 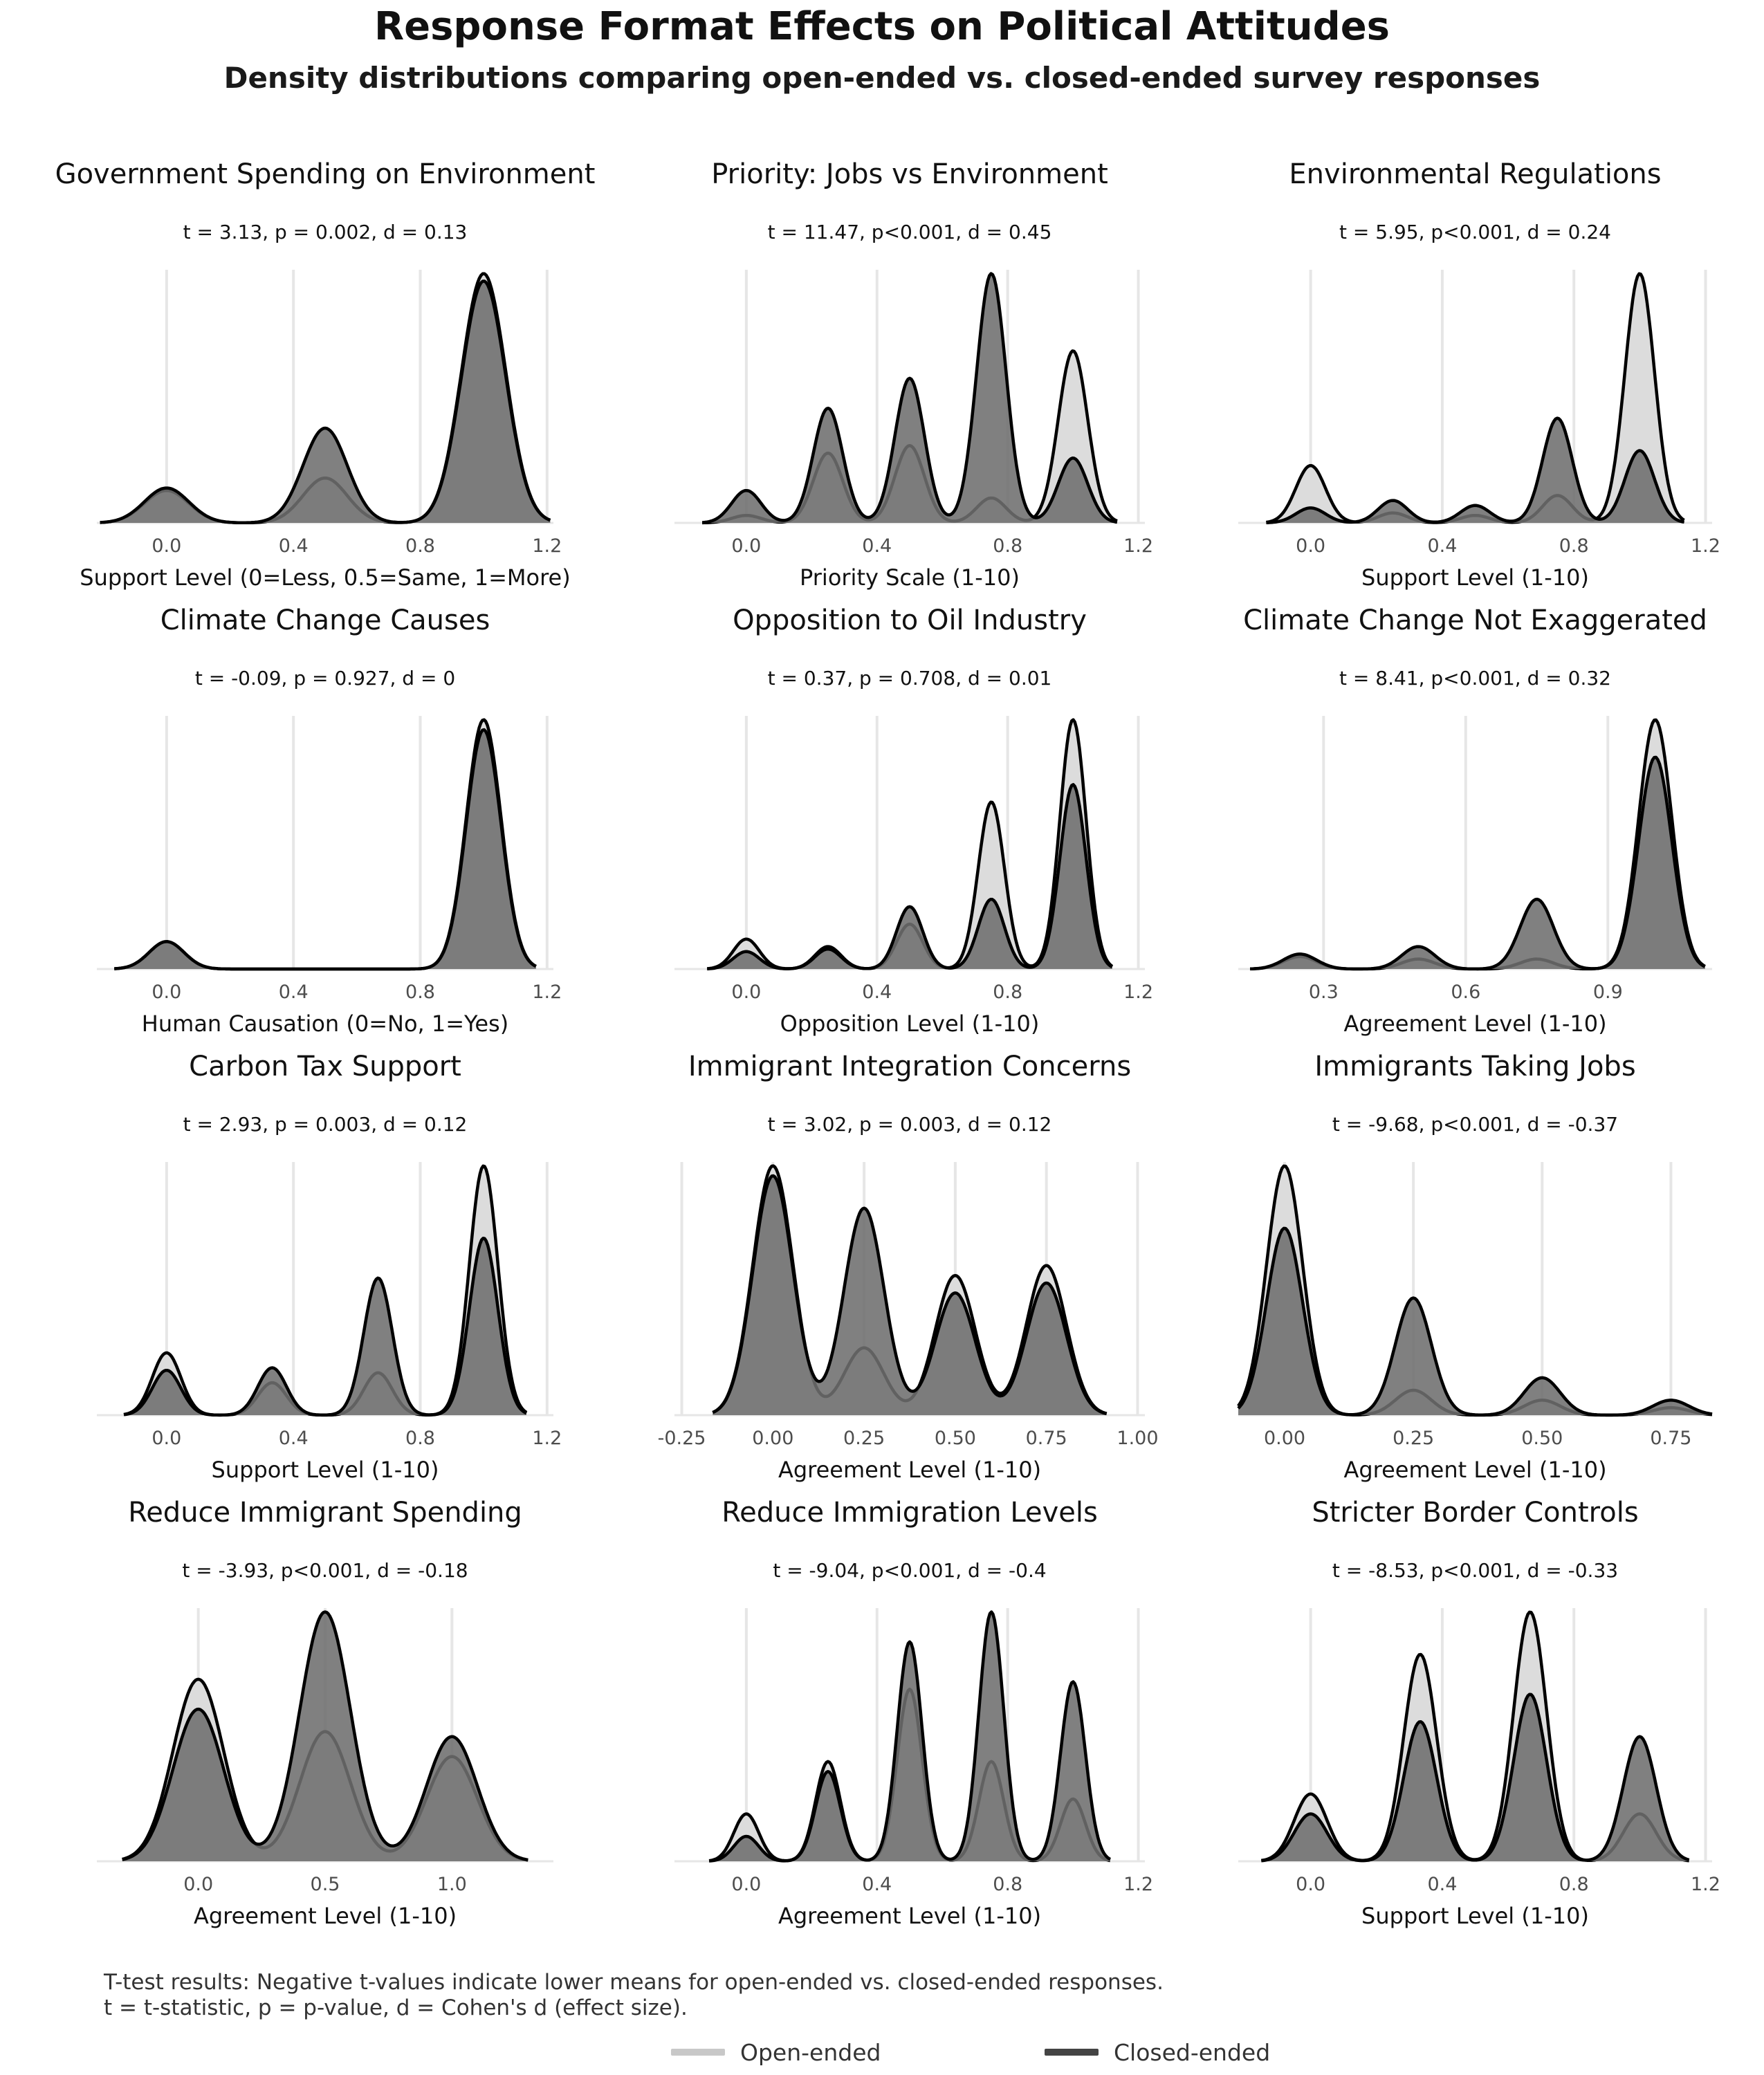 I want to click on panel-title: Environmental Regulations, so click(x=1475, y=174).